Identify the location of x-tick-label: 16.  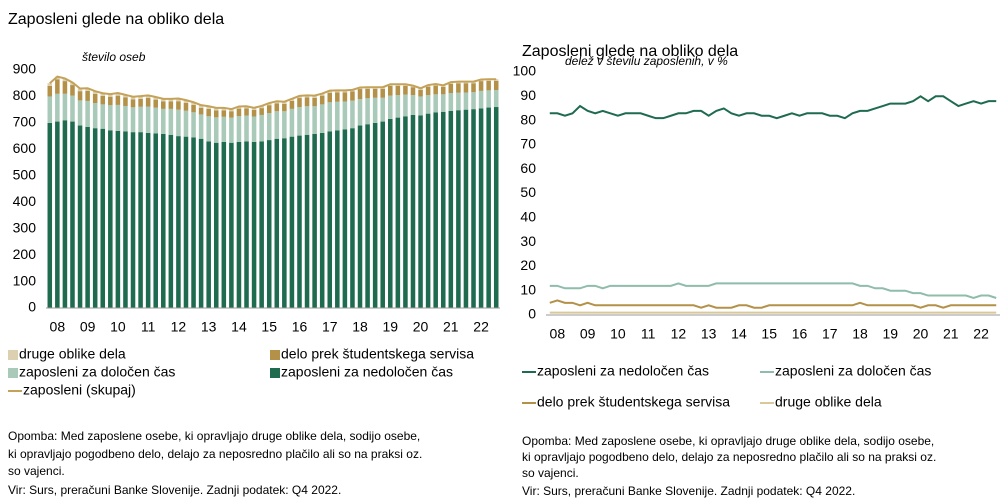
(800, 334).